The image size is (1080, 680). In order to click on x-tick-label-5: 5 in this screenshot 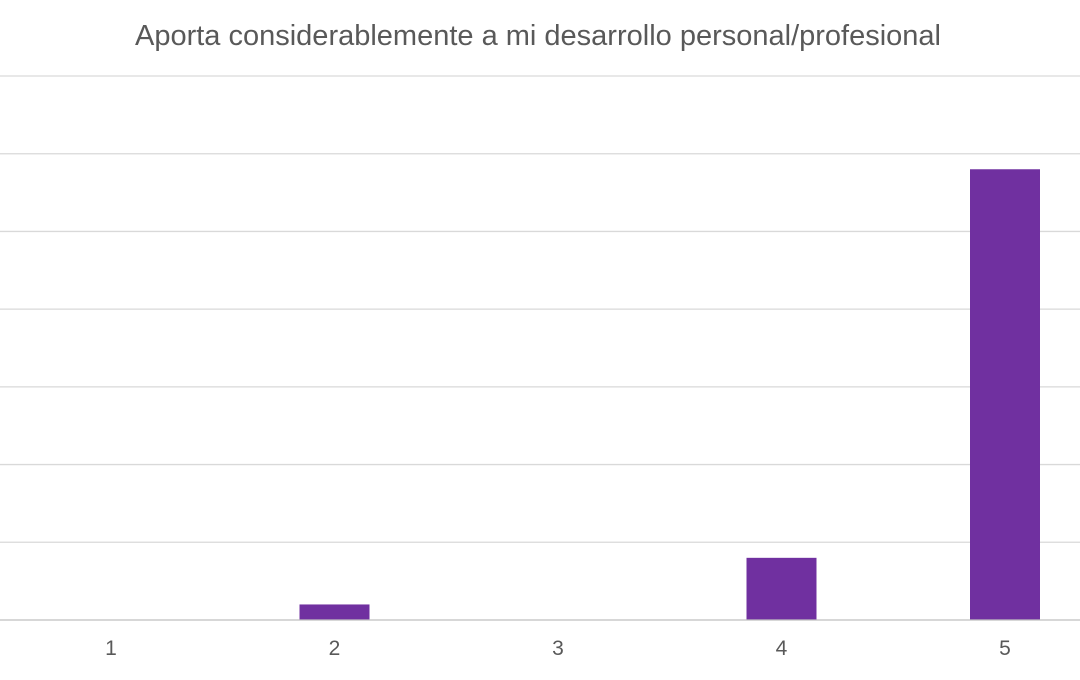, I will do `click(1005, 648)`.